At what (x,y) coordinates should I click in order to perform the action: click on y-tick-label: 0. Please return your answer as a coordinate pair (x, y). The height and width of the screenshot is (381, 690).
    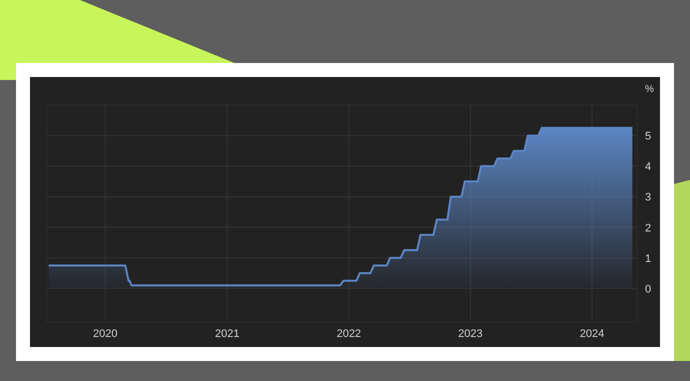
    Looking at the image, I should click on (648, 289).